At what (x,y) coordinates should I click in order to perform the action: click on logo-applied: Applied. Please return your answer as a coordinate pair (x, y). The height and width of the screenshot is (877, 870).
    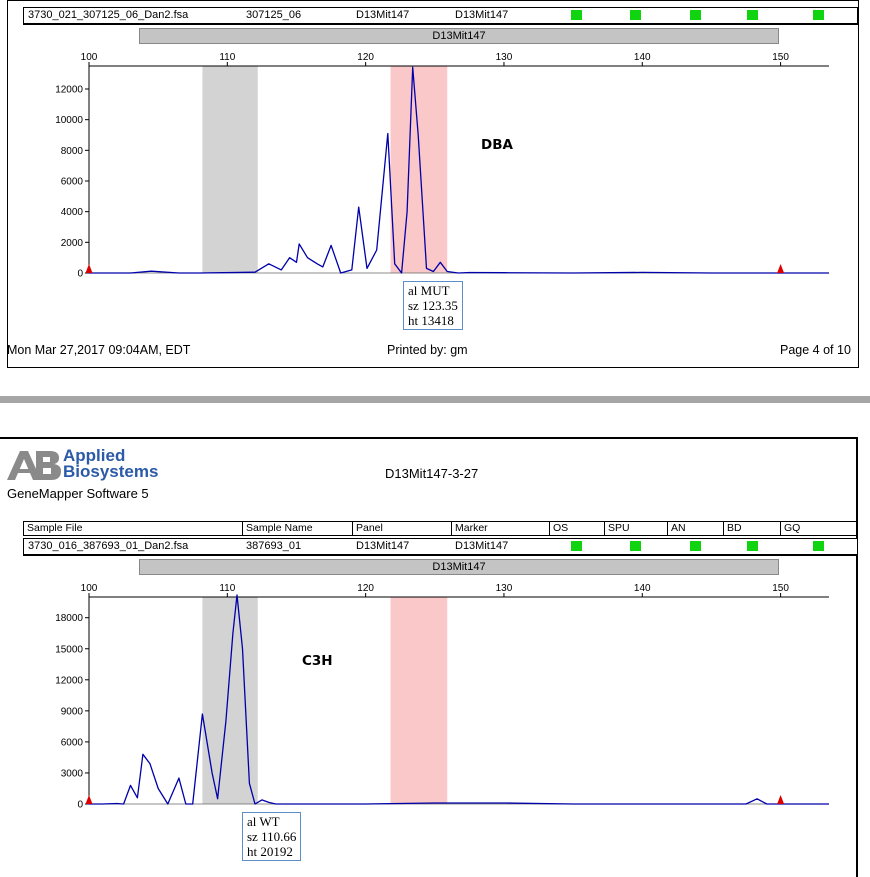
    Looking at the image, I should click on (94, 455).